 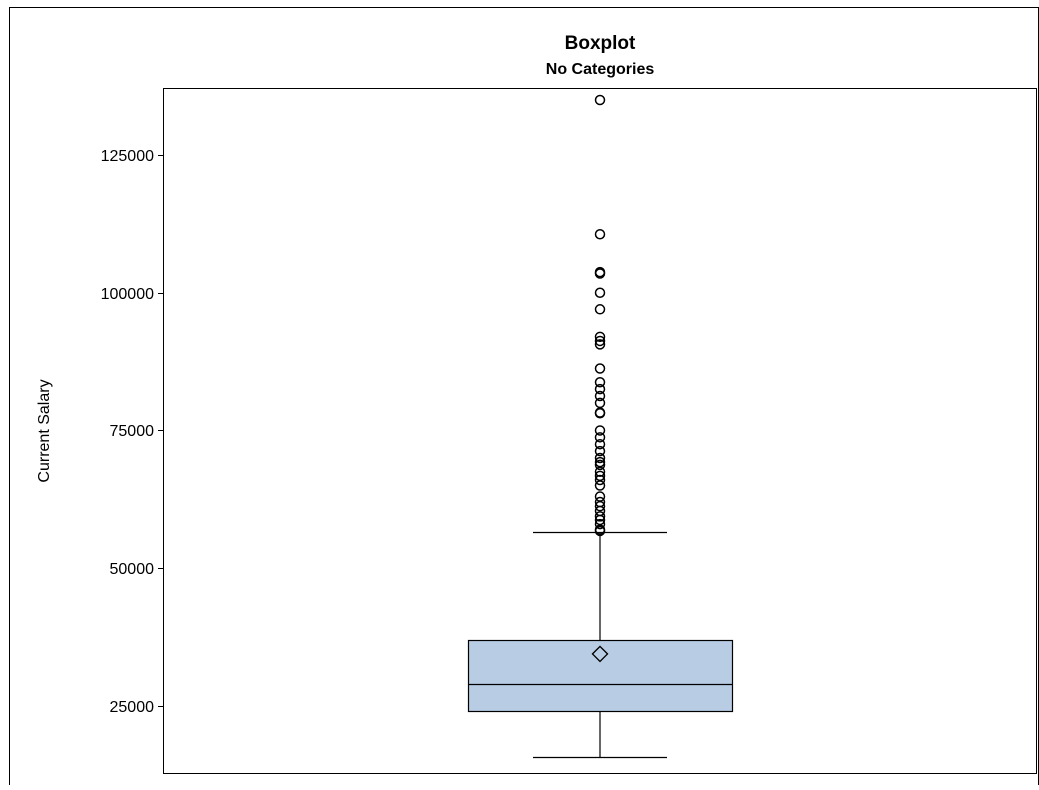 I want to click on y-tick-label: 75000, so click(x=132, y=431).